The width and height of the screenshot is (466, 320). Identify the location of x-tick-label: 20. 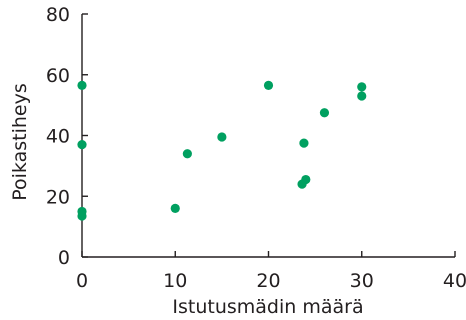
(268, 281).